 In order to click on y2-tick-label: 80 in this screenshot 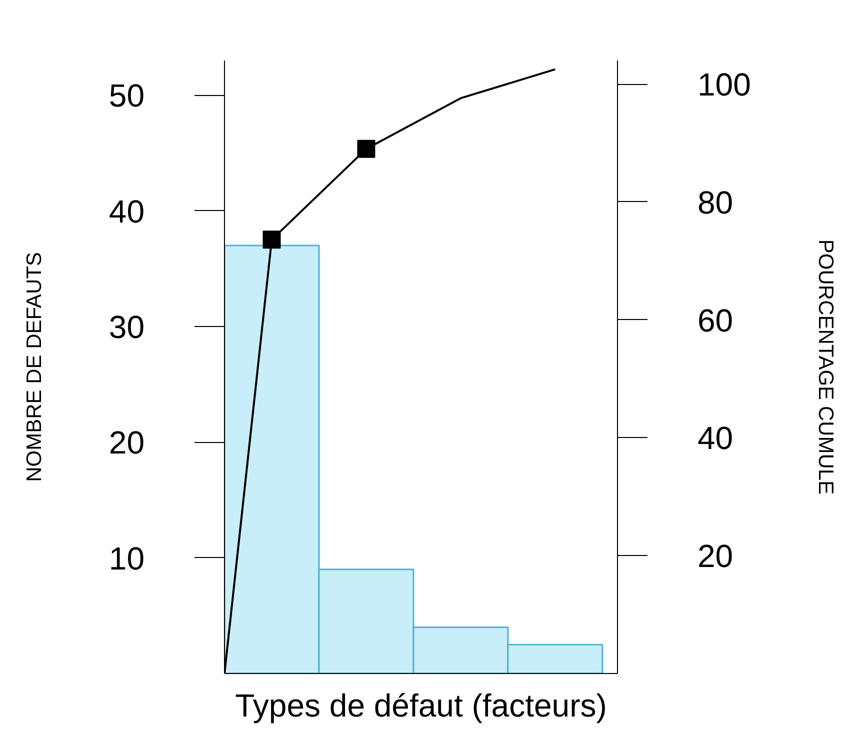, I will do `click(716, 202)`.